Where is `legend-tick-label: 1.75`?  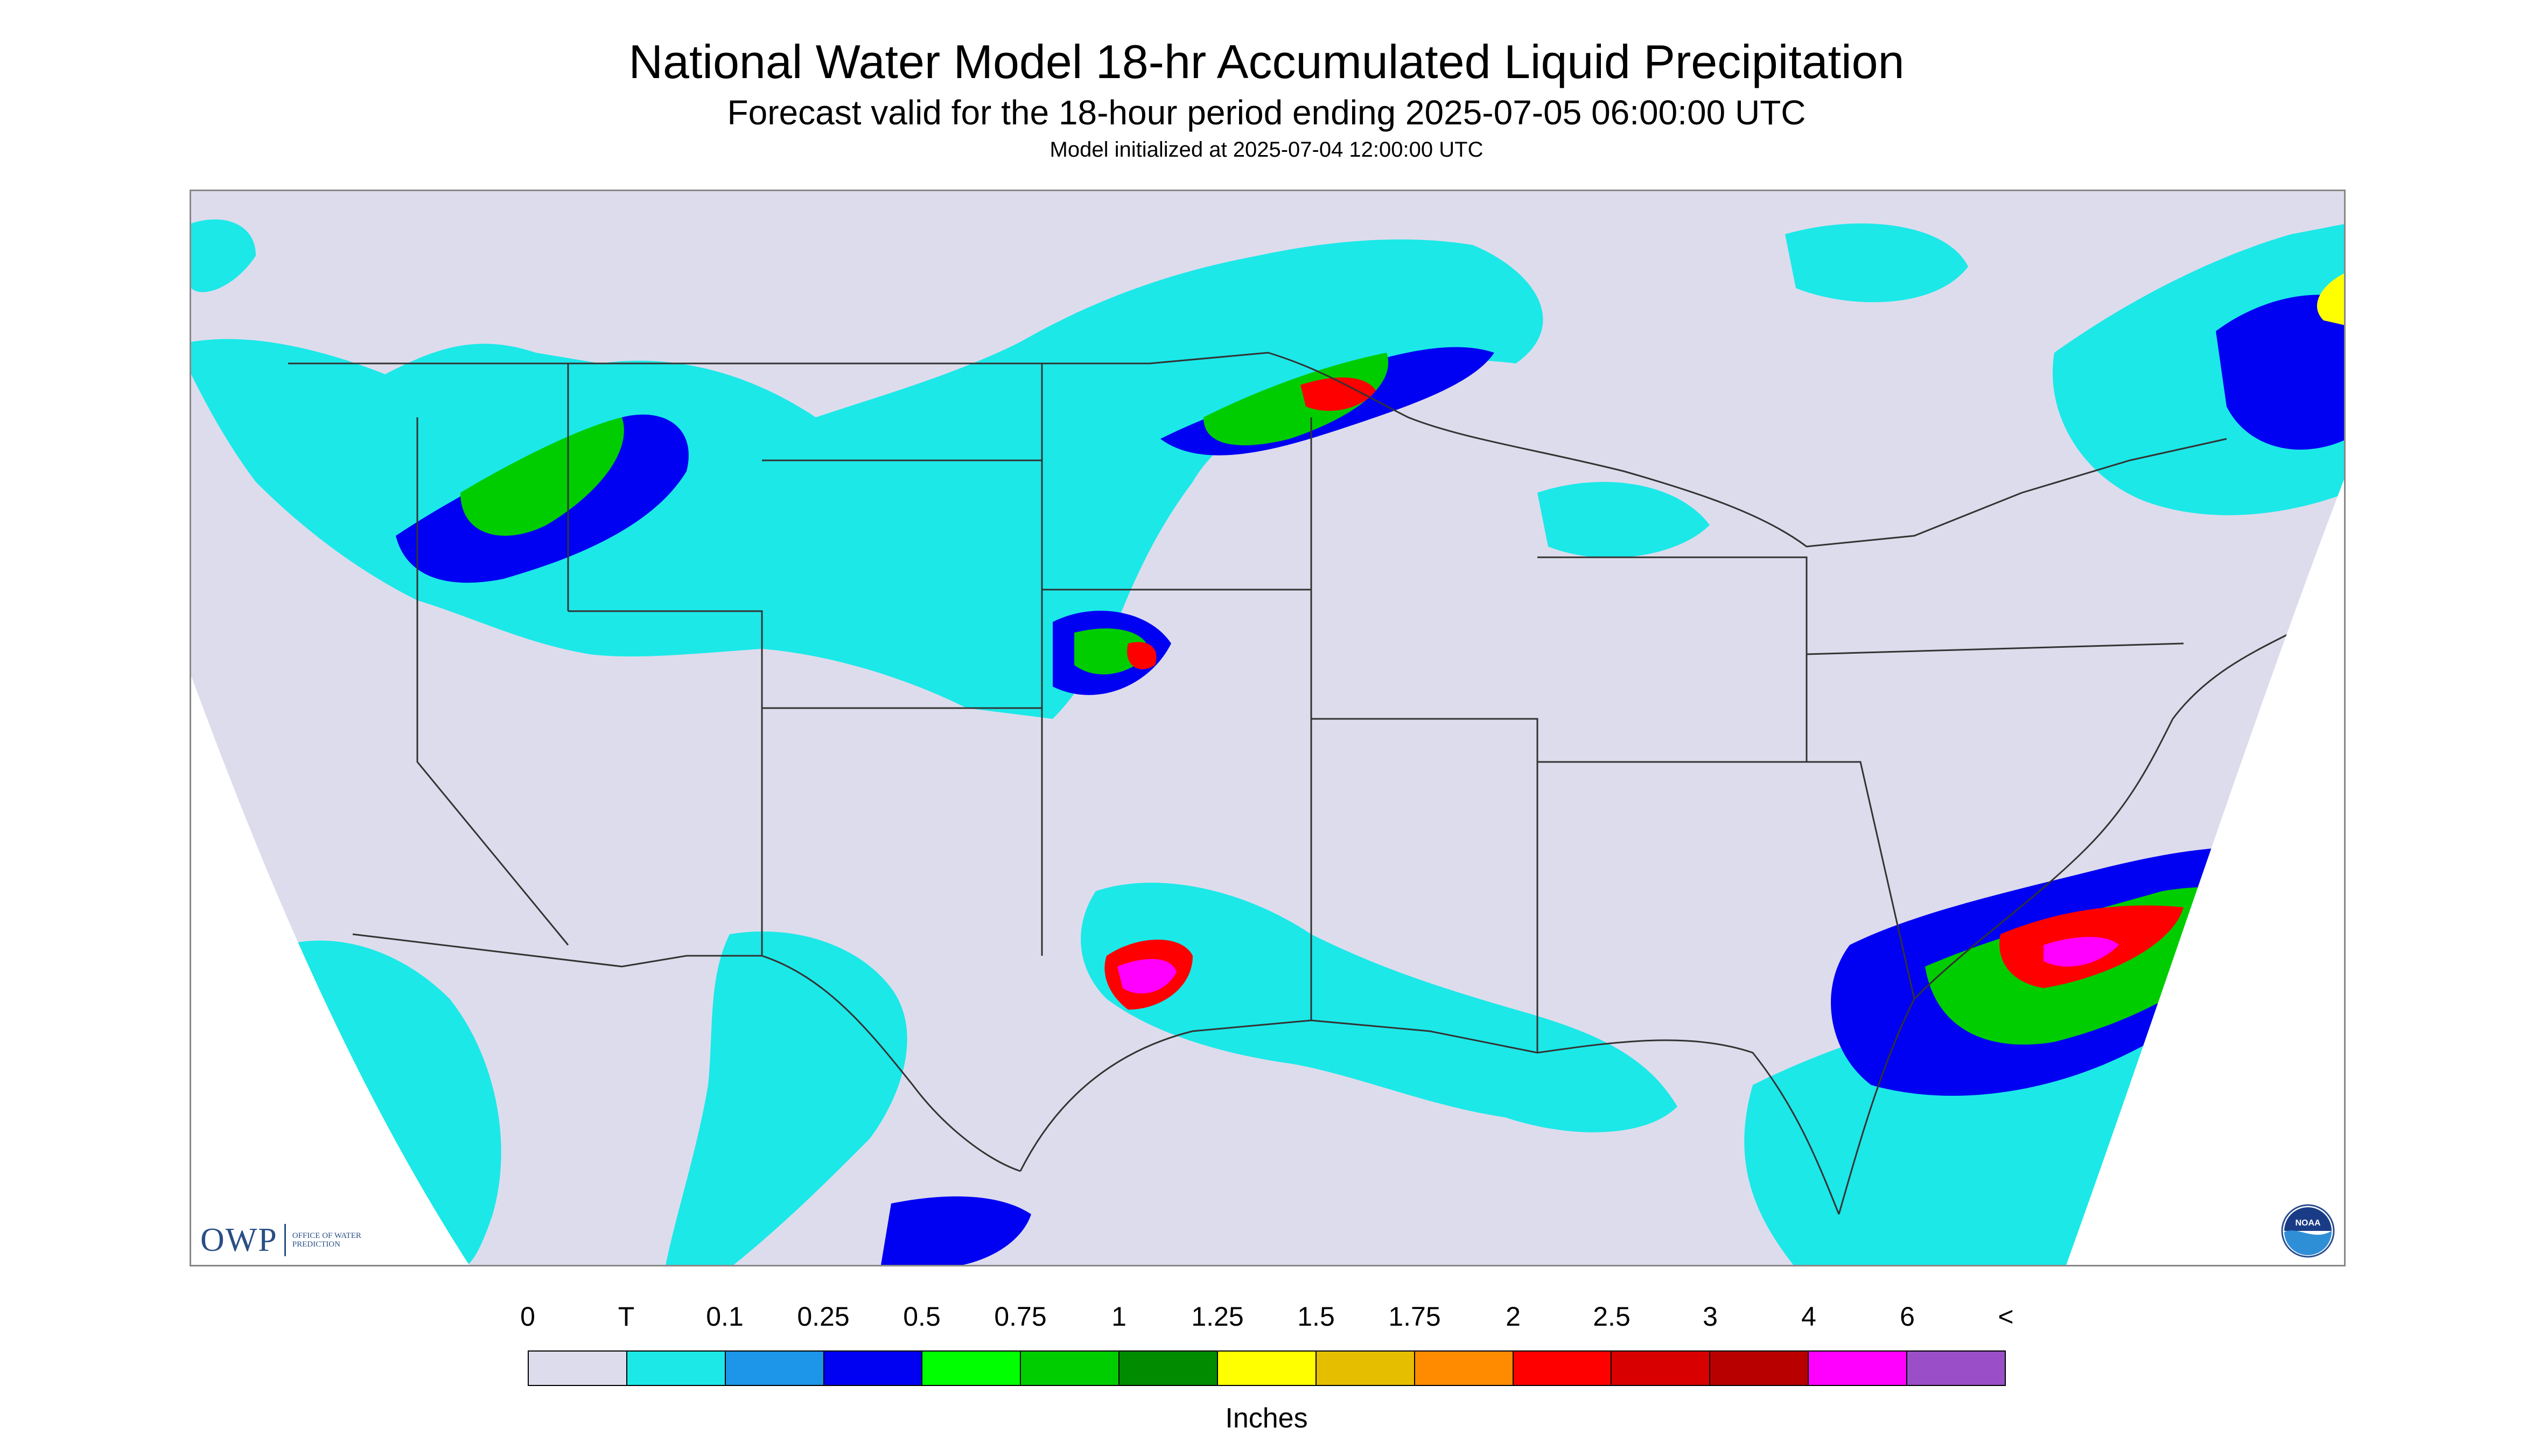 legend-tick-label: 1.75 is located at coordinates (1414, 1316).